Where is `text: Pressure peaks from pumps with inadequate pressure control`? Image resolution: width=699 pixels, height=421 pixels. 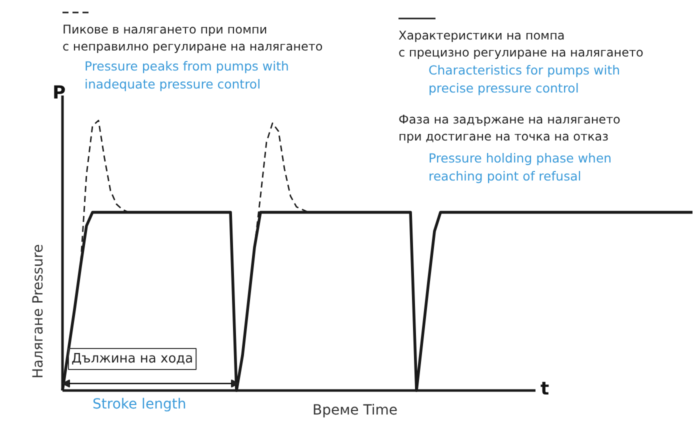 text: Pressure peaks from pumps with inadequate pressure control is located at coordinates (186, 75).